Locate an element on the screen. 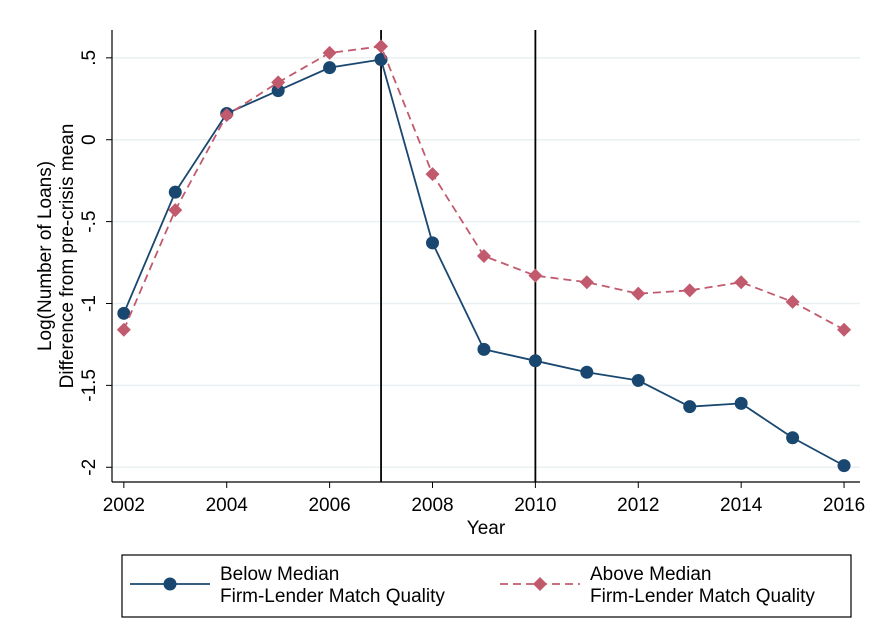  x-tick-label: 2006 is located at coordinates (329, 505).